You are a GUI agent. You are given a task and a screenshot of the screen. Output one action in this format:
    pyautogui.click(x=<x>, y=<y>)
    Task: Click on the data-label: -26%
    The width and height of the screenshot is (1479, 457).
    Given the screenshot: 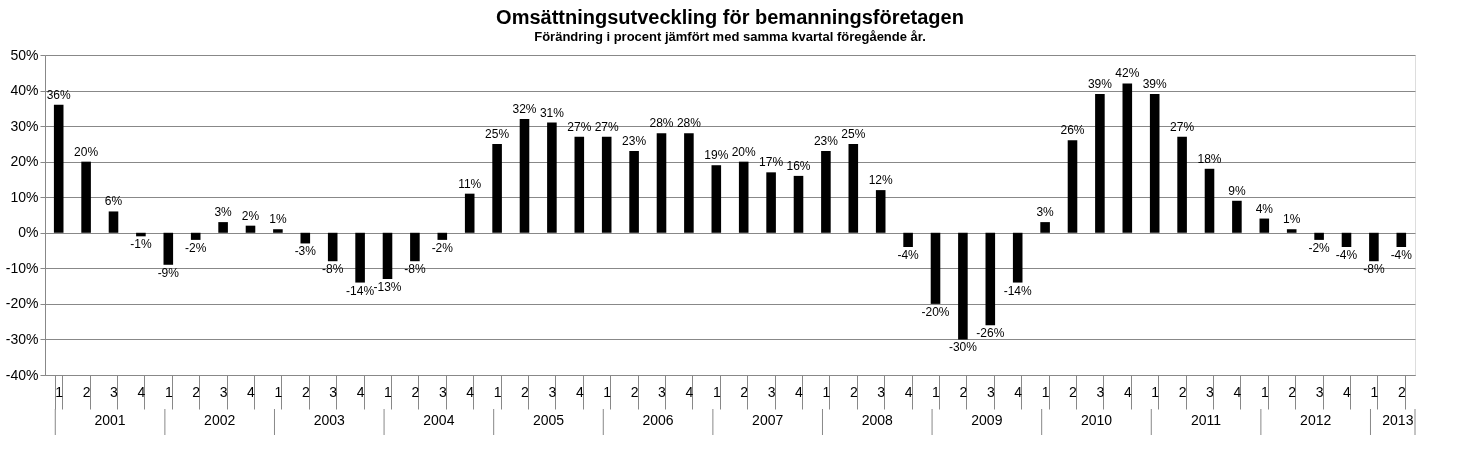 What is the action you would take?
    pyautogui.click(x=990, y=333)
    